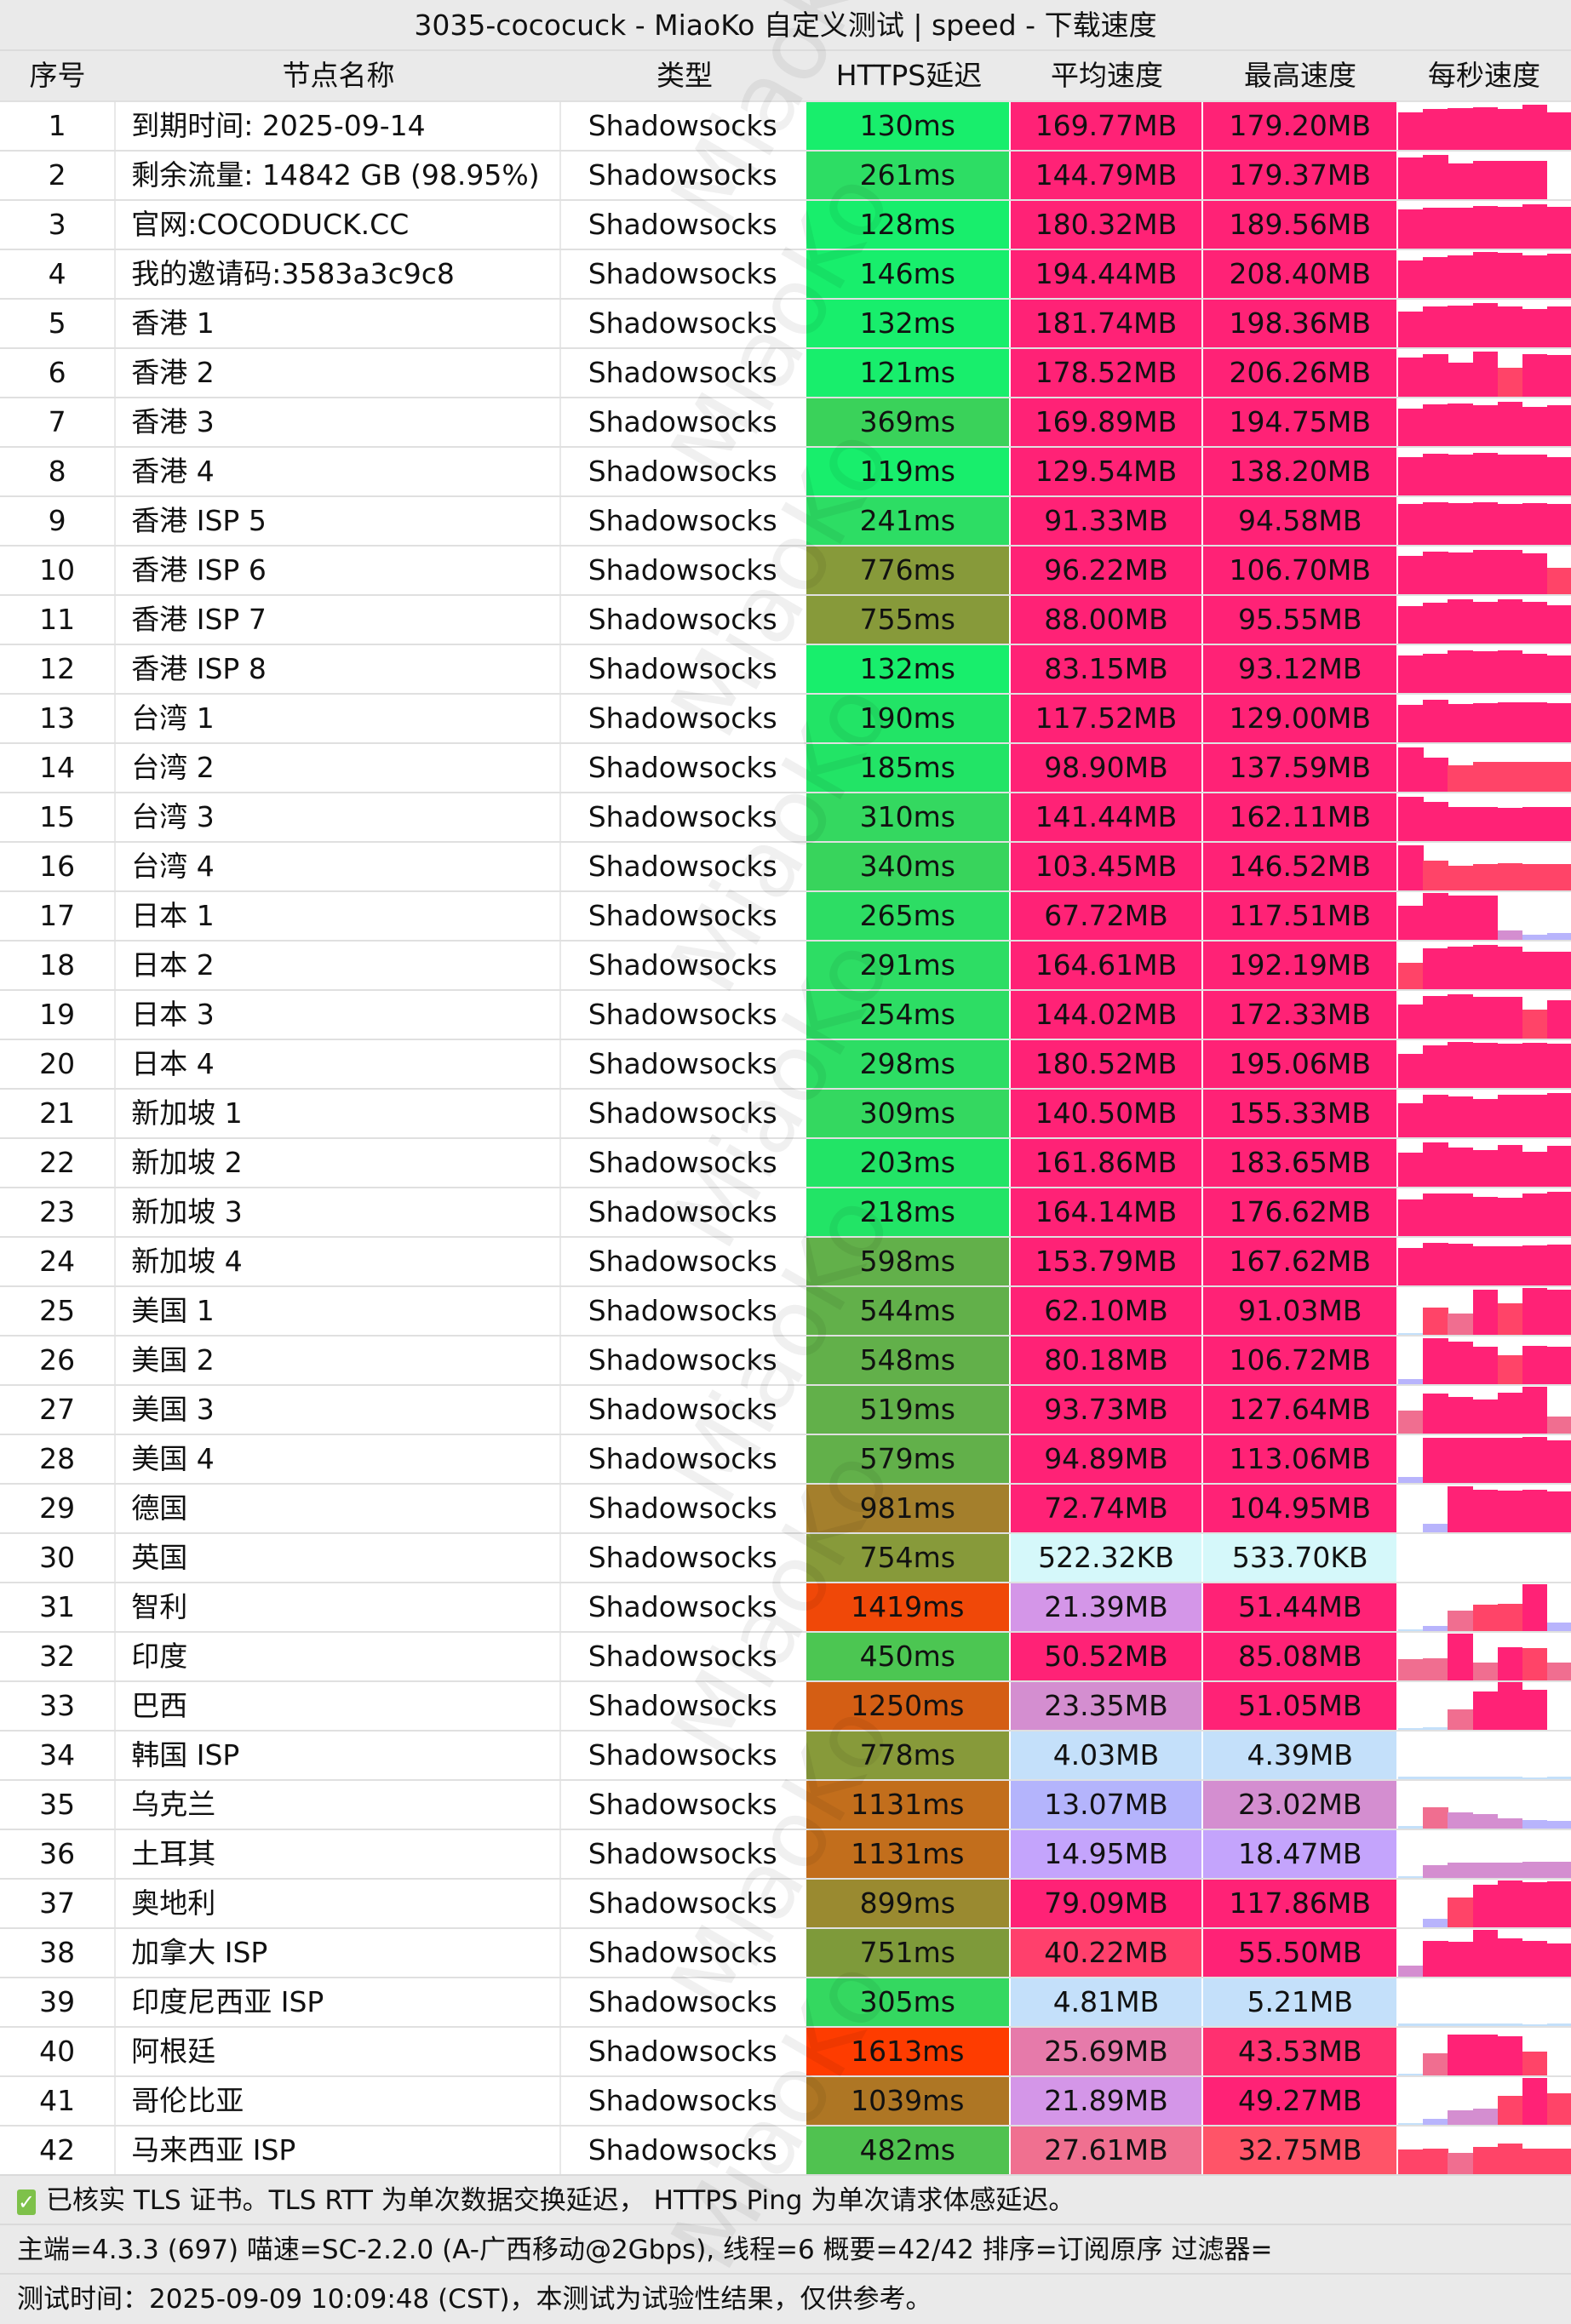  I want to click on avg-speed: 4.03MB, so click(1105, 1755).